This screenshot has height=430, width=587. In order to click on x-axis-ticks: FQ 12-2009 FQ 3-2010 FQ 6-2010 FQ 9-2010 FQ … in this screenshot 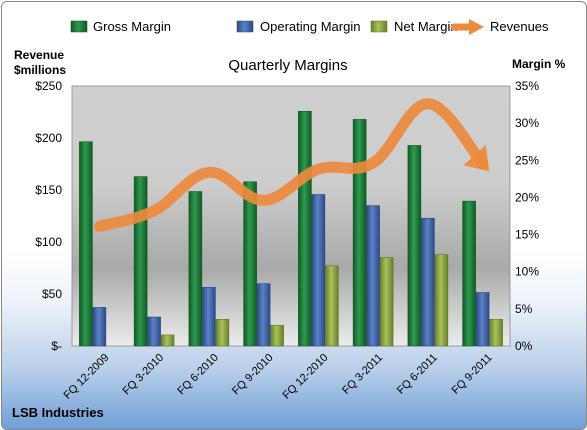, I will do `click(278, 377)`.